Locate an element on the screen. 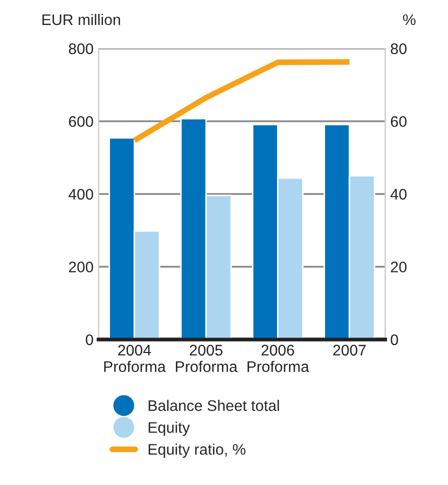 This screenshot has width=448, height=485. legend-label: Equity is located at coordinates (169, 429).